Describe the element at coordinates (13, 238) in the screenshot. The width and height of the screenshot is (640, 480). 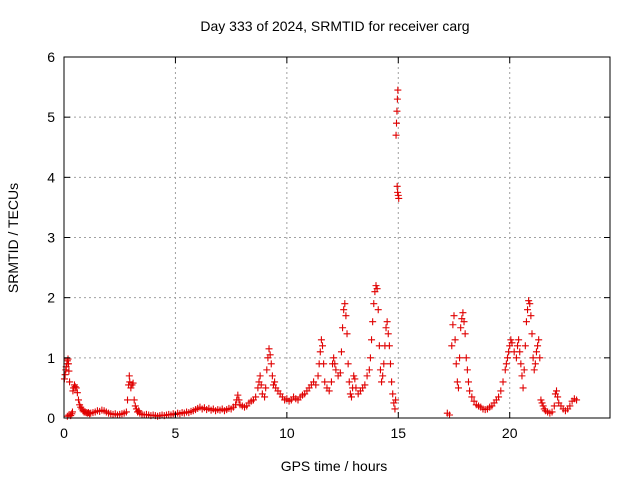
I see `y-axis-label: SRMTID / TECUs` at that location.